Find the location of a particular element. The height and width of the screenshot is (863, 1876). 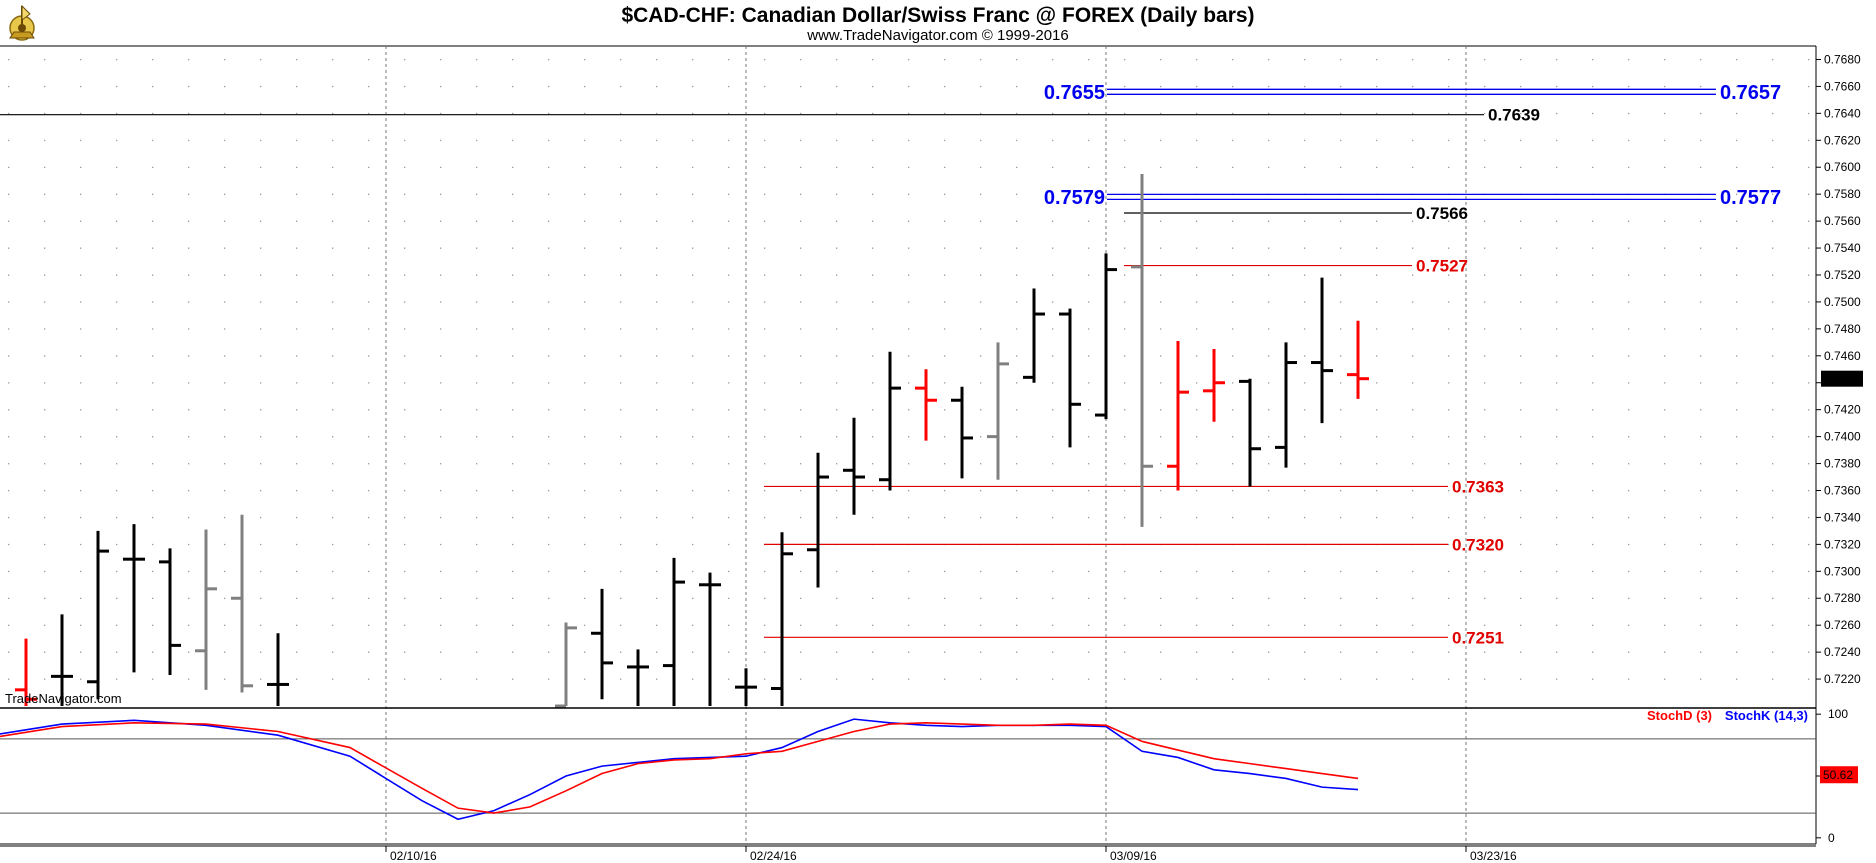

y-tick-label: 0.7280 is located at coordinates (1842, 598).